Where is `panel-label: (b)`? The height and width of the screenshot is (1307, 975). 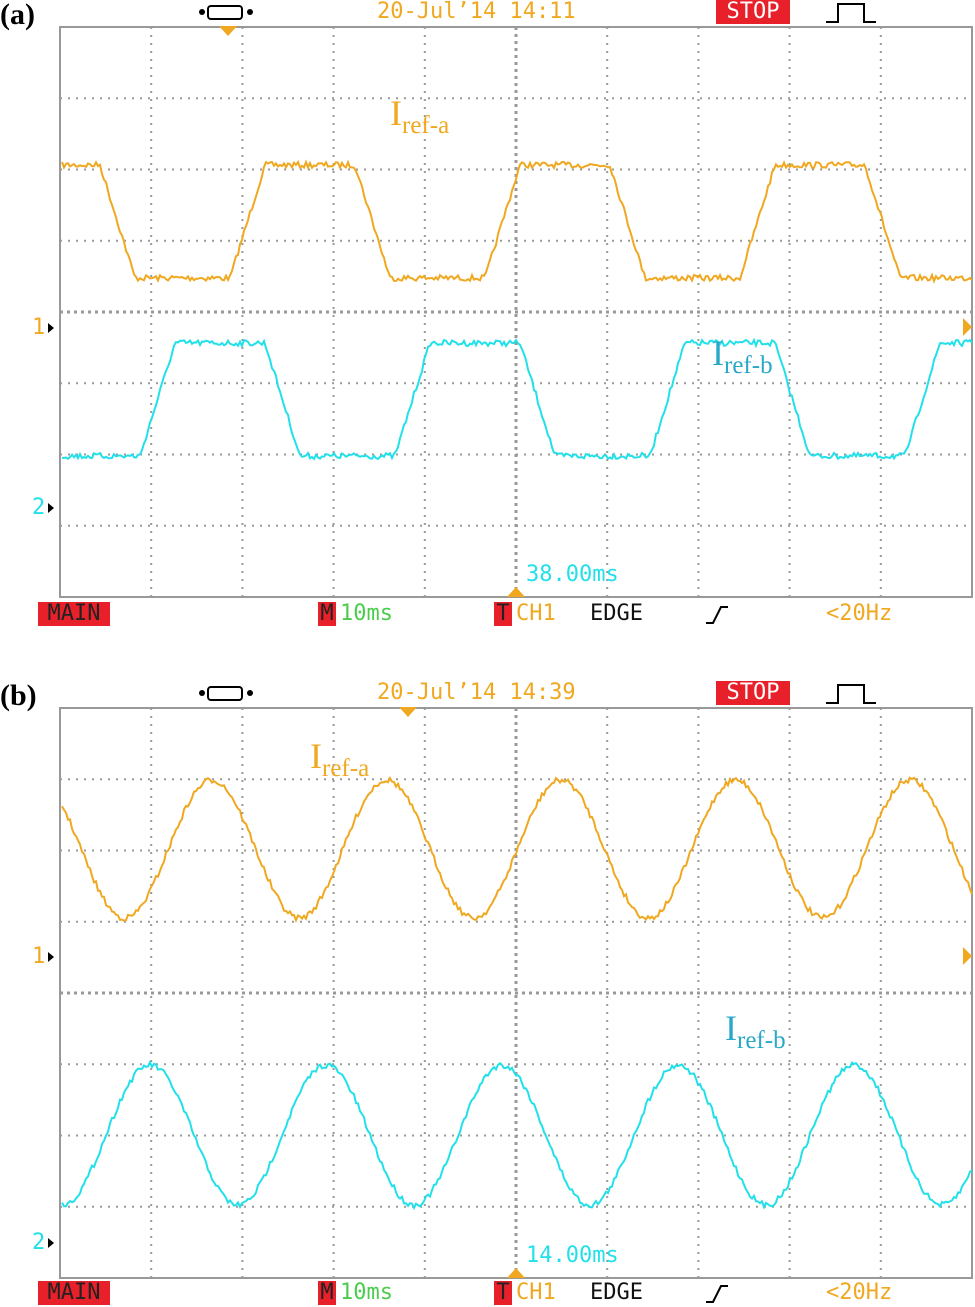
panel-label: (b) is located at coordinates (18, 695).